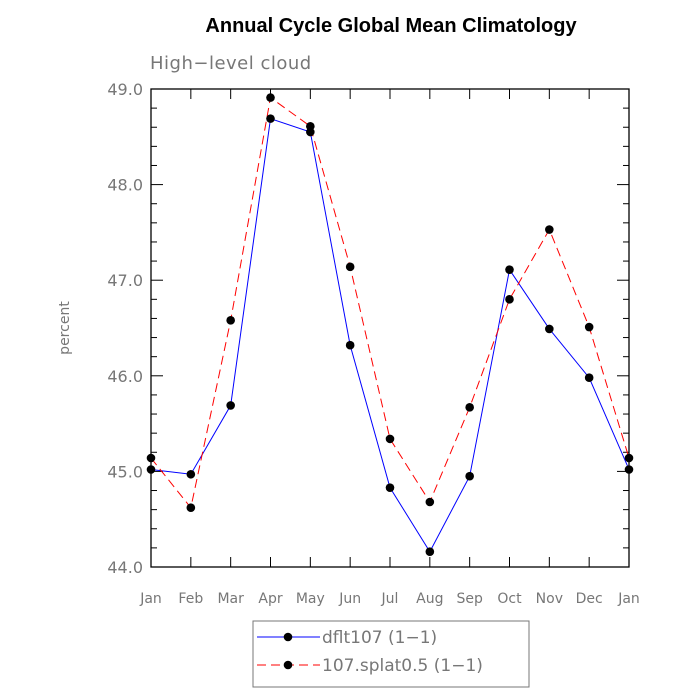  Describe the element at coordinates (125, 567) in the screenshot. I see `y-tick-label: 44.0` at that location.